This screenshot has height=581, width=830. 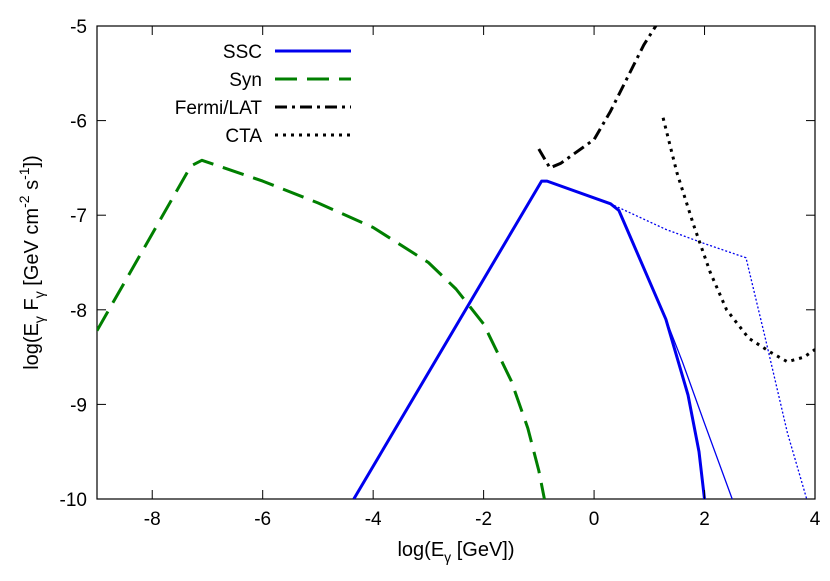 I want to click on x-tick-label: -8, so click(x=152, y=519).